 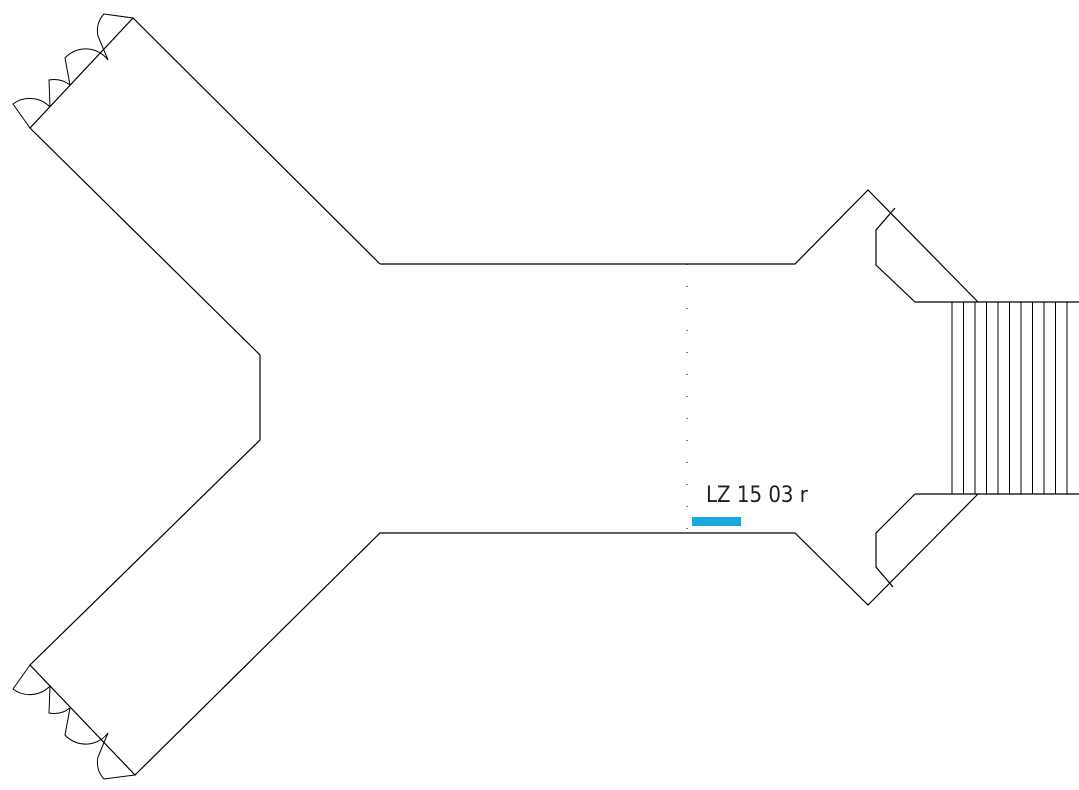 I want to click on room-label: LZ 15 03 r, so click(x=757, y=495).